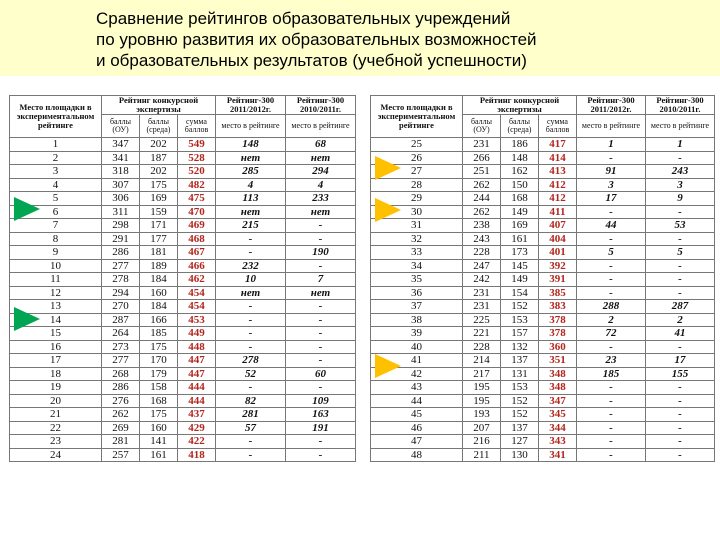 The image size is (720, 540). What do you see at coordinates (680, 198) in the screenshot?
I see `cell-rank-2011: 9` at bounding box center [680, 198].